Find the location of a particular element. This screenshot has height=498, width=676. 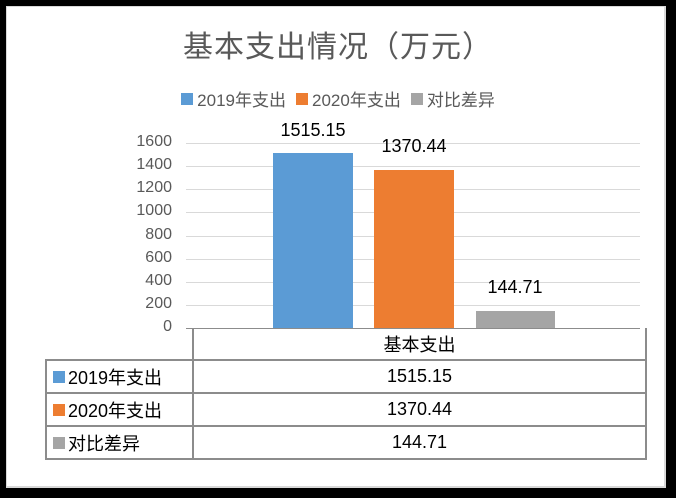

table-corner is located at coordinates (120, 344).